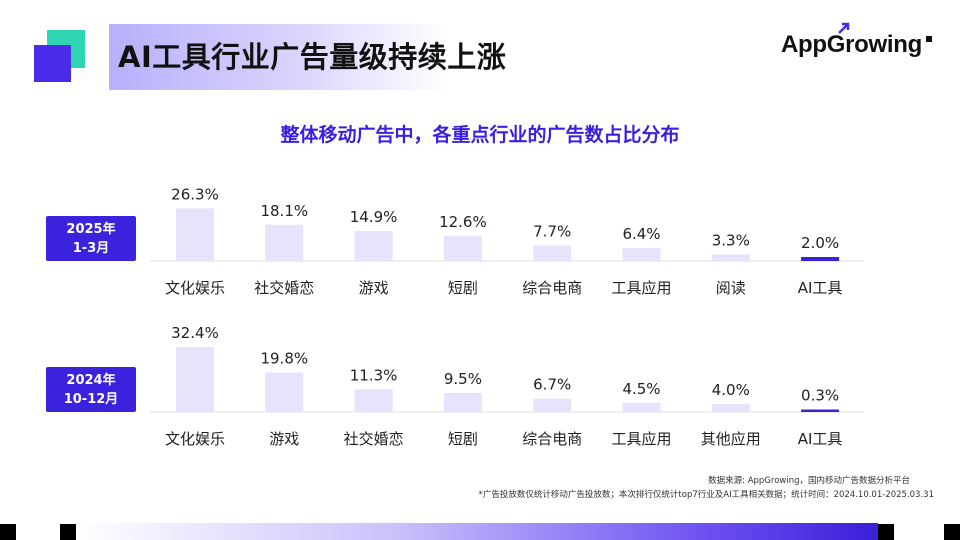  Describe the element at coordinates (731, 439) in the screenshot. I see `category-label: 其他应用` at that location.